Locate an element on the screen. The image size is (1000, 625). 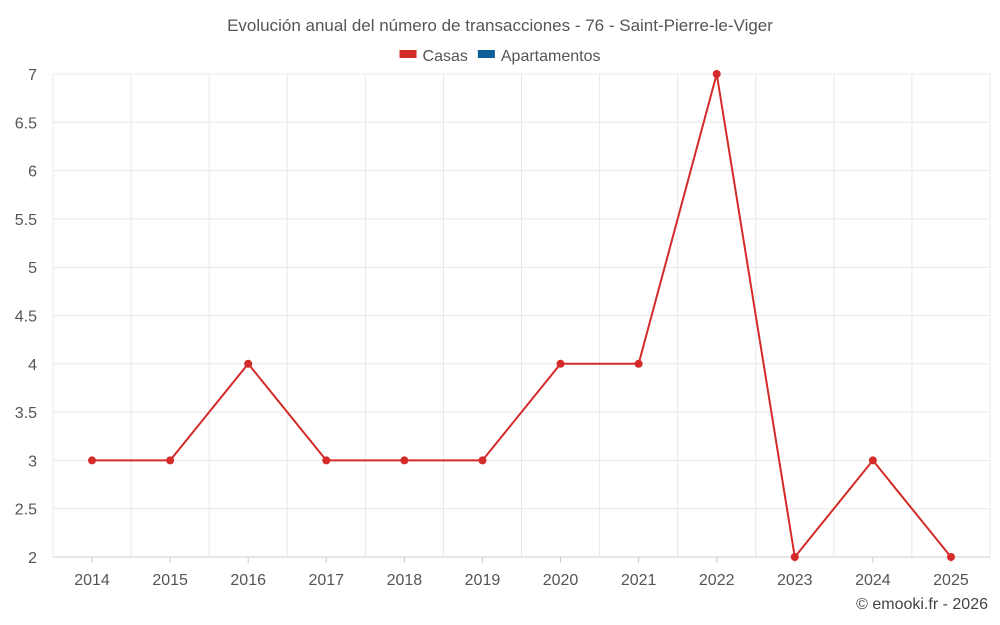
x-tick-label: 2016 is located at coordinates (248, 580).